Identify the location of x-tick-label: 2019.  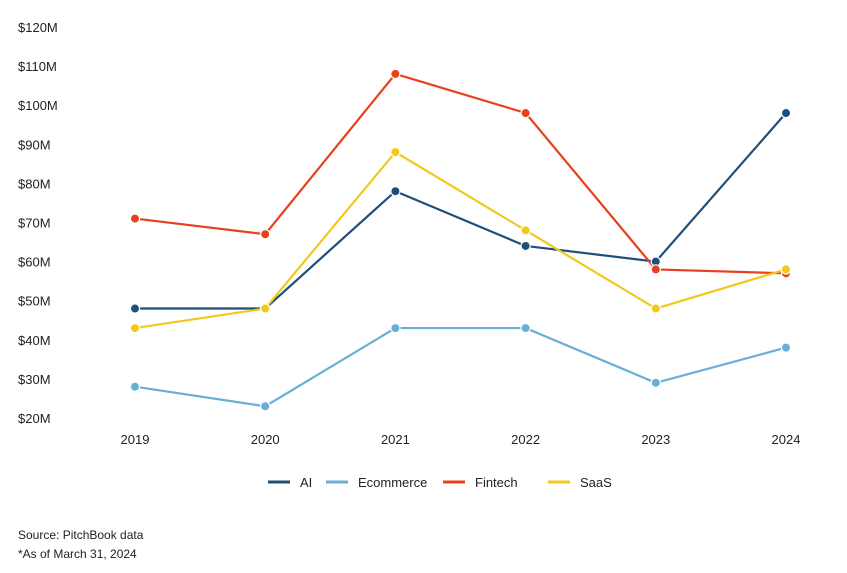
(135, 439).